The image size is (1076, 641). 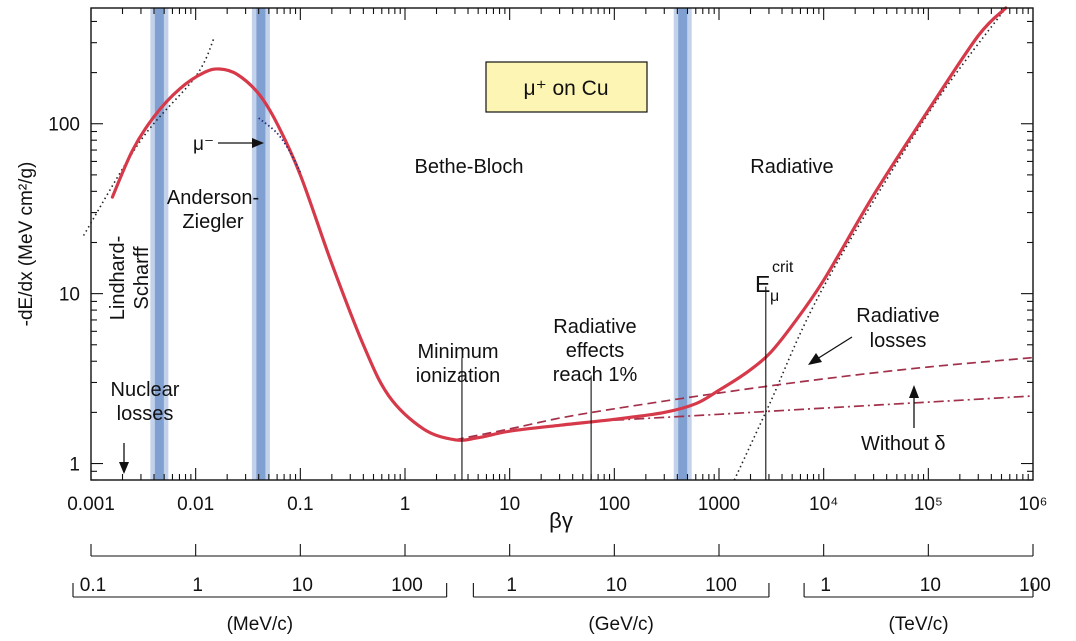 What do you see at coordinates (300, 504) in the screenshot?
I see `x-tick-label: 0.1` at bounding box center [300, 504].